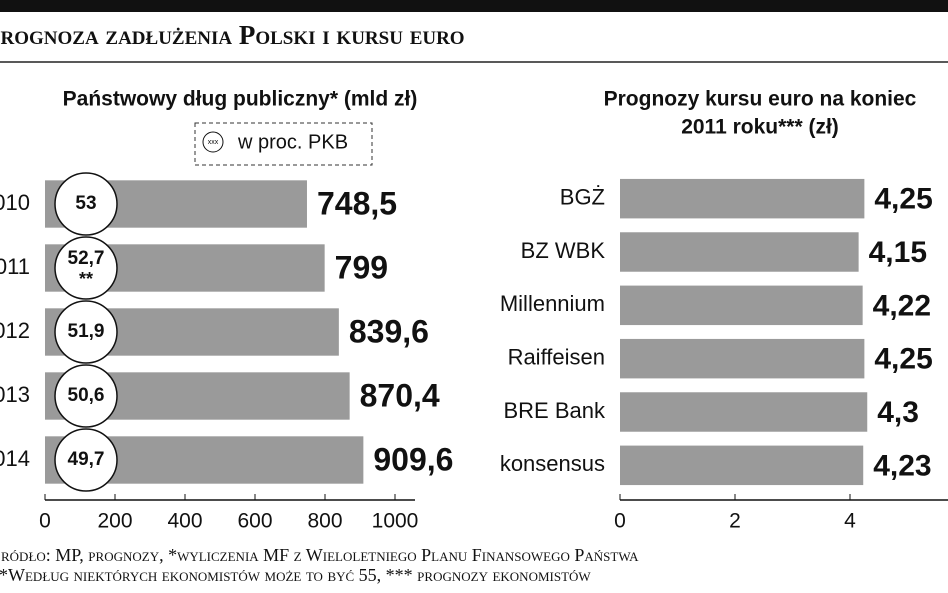  What do you see at coordinates (582, 196) in the screenshot?
I see `category-label: BGŻ` at bounding box center [582, 196].